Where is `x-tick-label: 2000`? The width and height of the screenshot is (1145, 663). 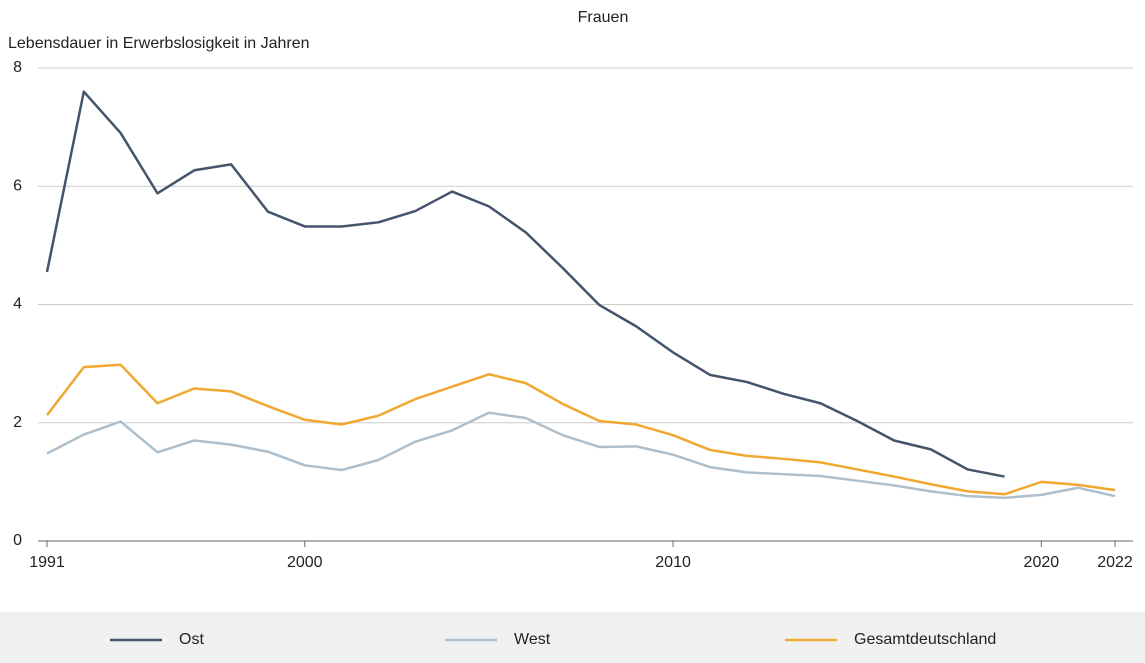 x-tick-label: 2000 is located at coordinates (305, 562).